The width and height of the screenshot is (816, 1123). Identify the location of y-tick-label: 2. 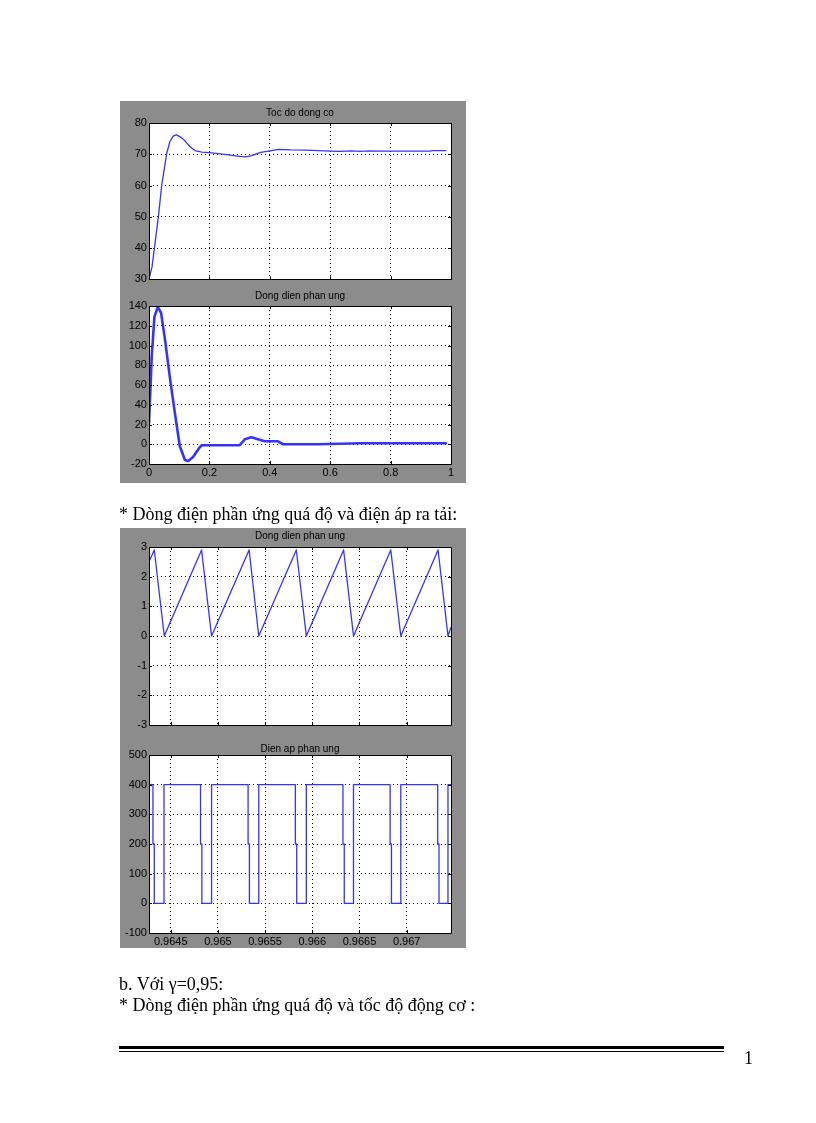
(143, 575).